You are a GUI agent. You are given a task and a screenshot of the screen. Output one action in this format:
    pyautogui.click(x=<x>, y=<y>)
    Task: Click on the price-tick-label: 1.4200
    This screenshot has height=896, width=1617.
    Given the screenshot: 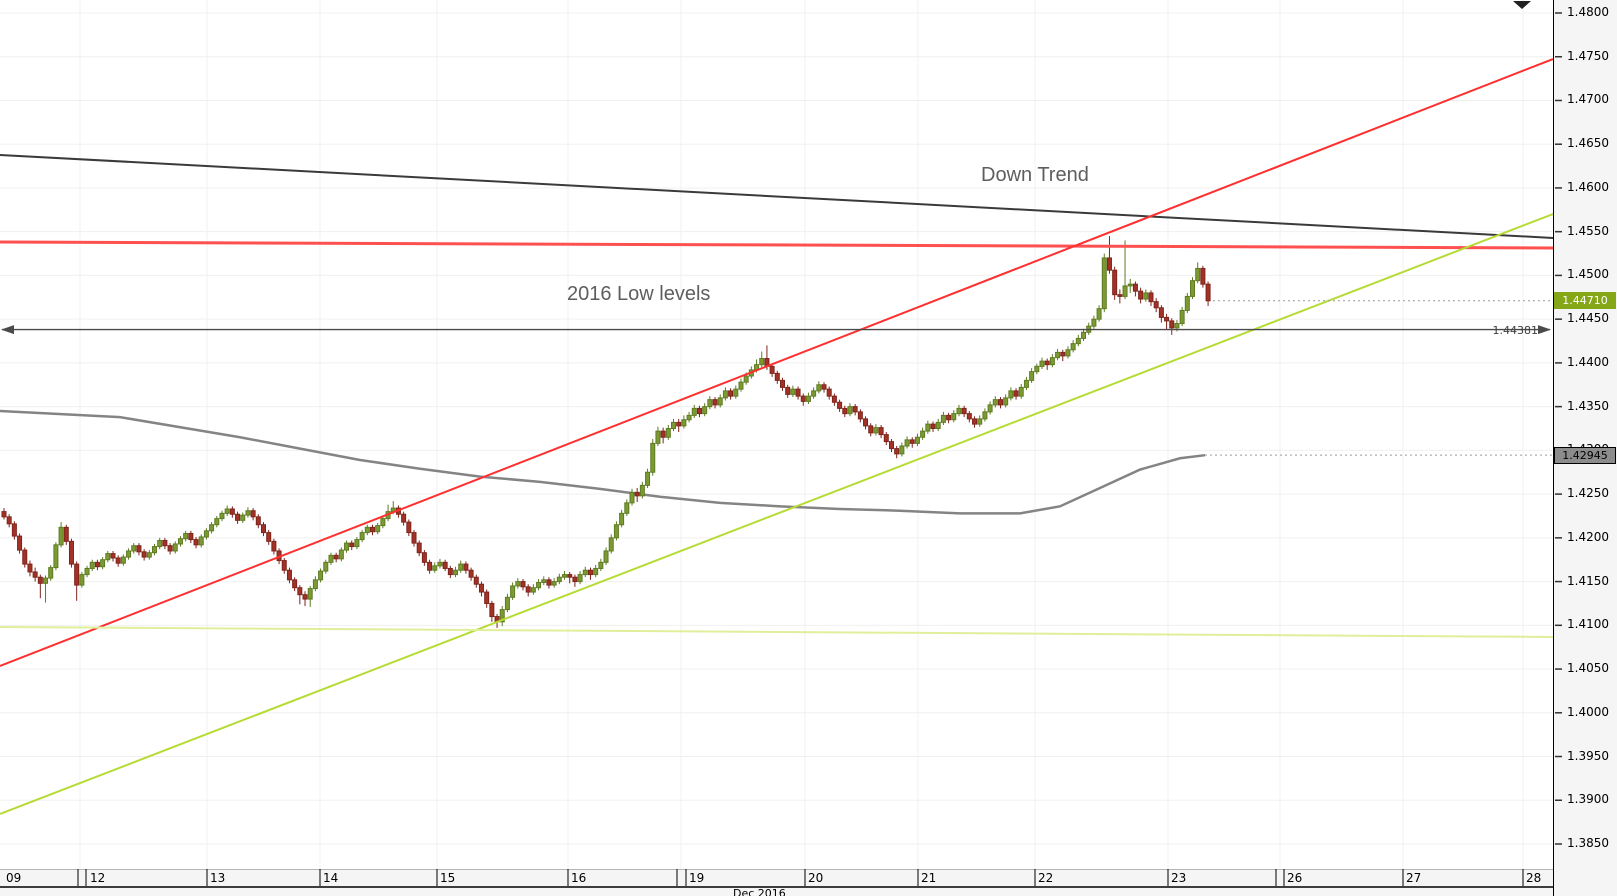 What is the action you would take?
    pyautogui.click(x=1588, y=536)
    